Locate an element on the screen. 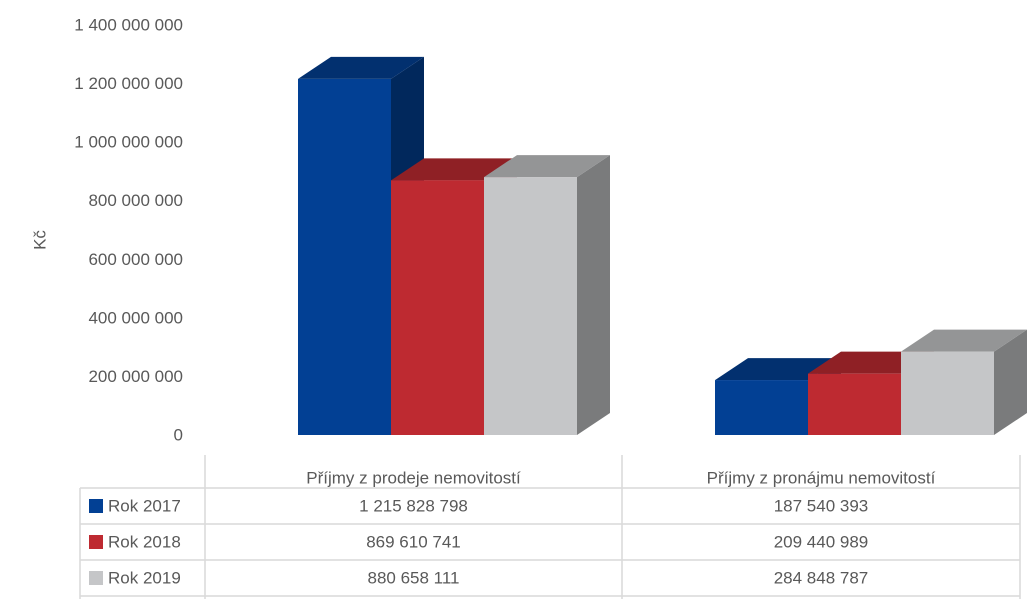 The height and width of the screenshot is (599, 1028). y-tick-label: 800 000 000 is located at coordinates (135, 200).